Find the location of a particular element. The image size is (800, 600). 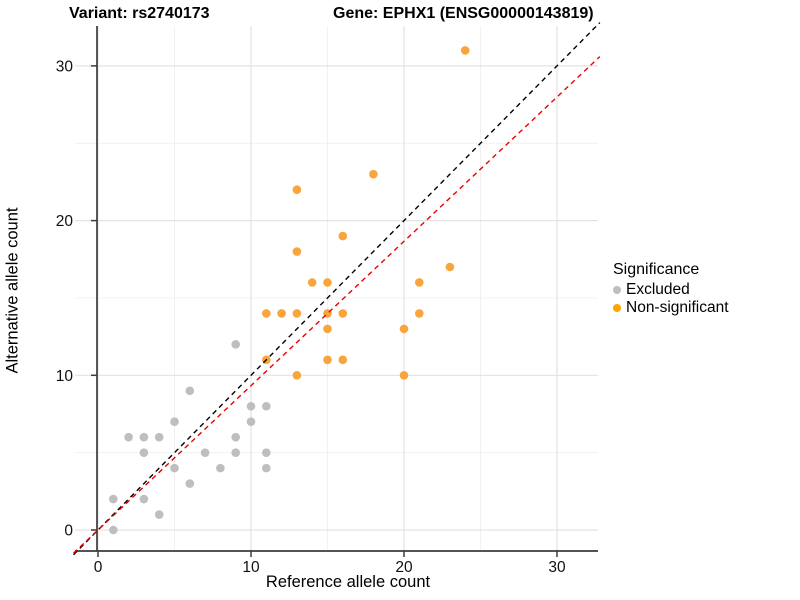

y-tick-label: 0 is located at coordinates (68, 531).